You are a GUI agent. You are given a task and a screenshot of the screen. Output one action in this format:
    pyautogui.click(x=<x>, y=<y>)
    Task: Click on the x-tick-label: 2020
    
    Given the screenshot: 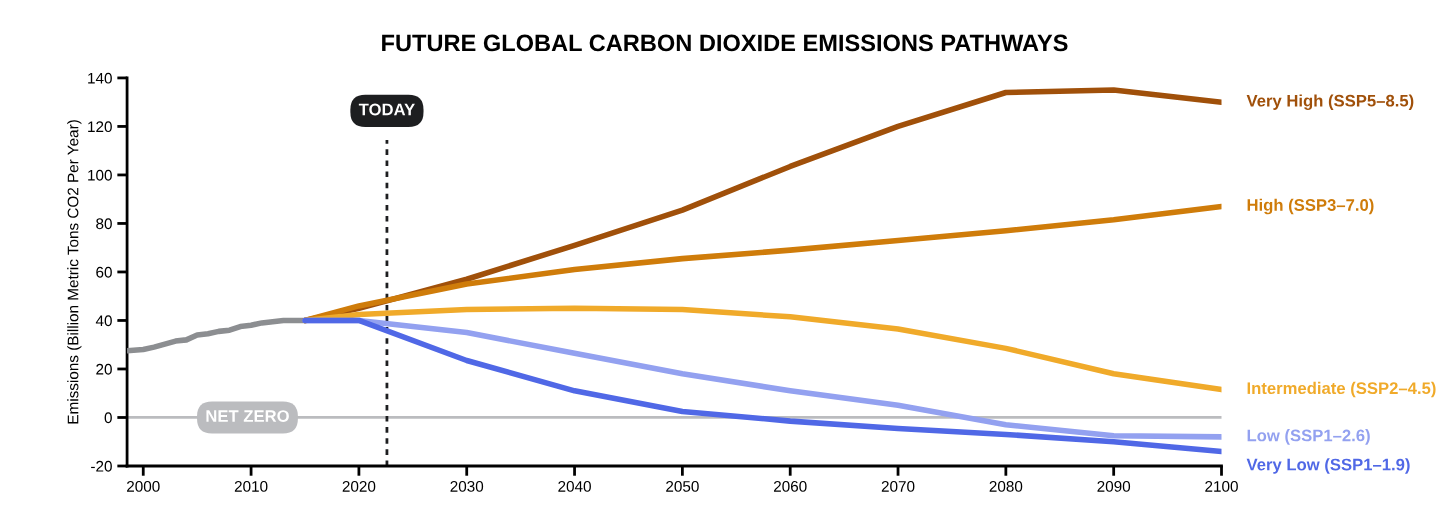 What is the action you would take?
    pyautogui.click(x=359, y=486)
    